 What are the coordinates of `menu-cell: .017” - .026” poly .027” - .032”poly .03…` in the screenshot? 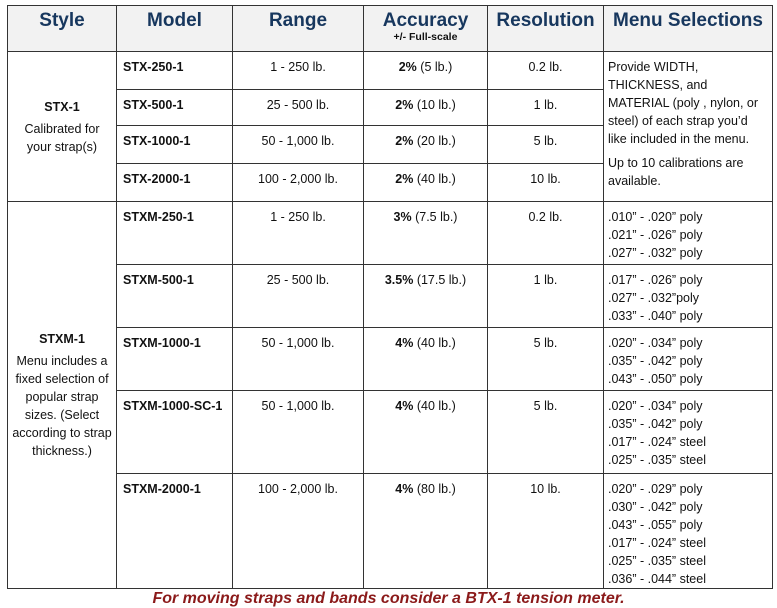 It's located at (688, 296).